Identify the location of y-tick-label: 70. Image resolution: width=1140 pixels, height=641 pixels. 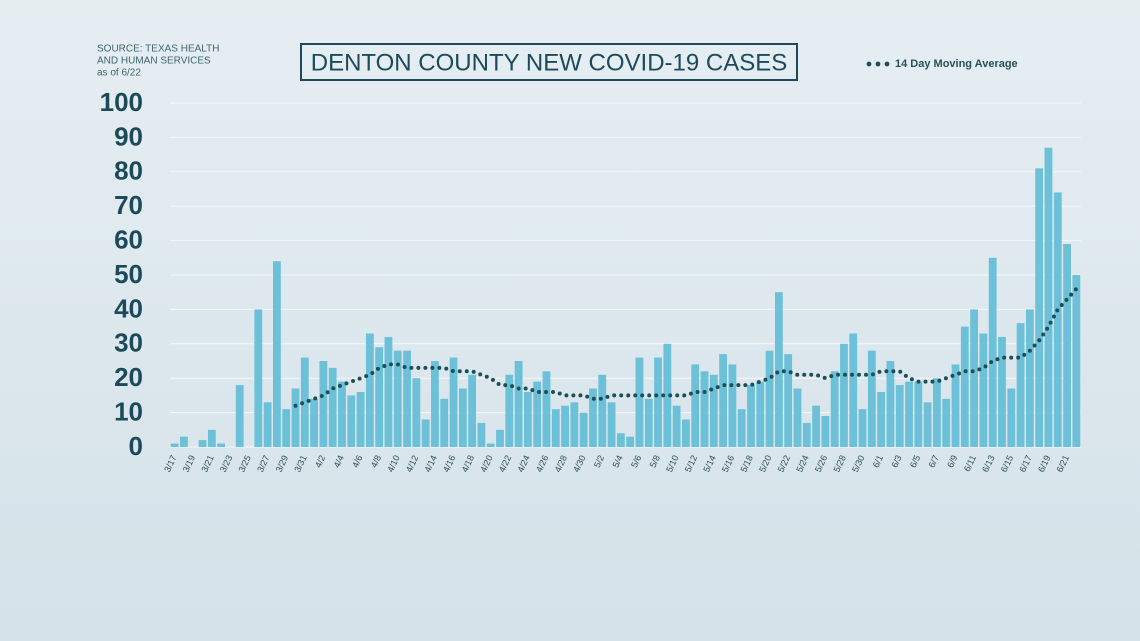
(128, 205).